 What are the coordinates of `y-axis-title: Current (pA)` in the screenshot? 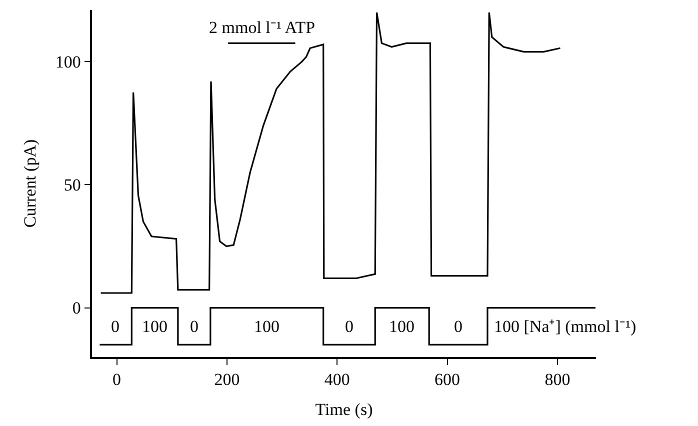 It's located at (30, 183).